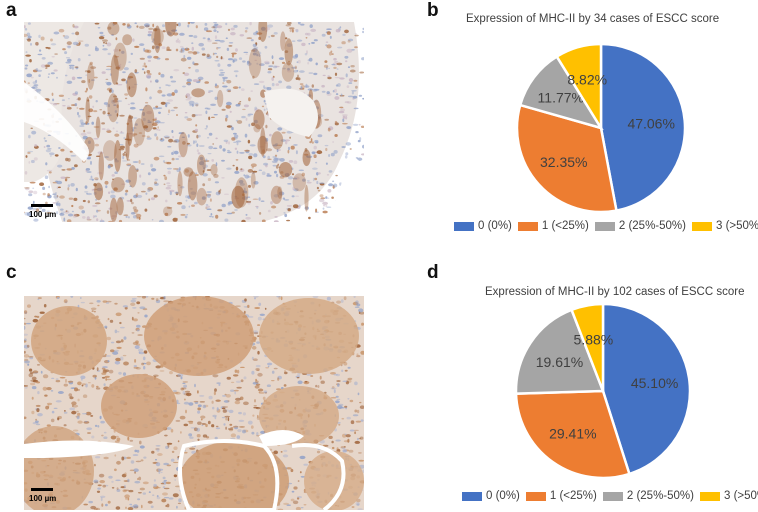 Image resolution: width=758 pixels, height=512 pixels. What do you see at coordinates (43, 498) in the screenshot?
I see `scale-label-c: 100 µm` at bounding box center [43, 498].